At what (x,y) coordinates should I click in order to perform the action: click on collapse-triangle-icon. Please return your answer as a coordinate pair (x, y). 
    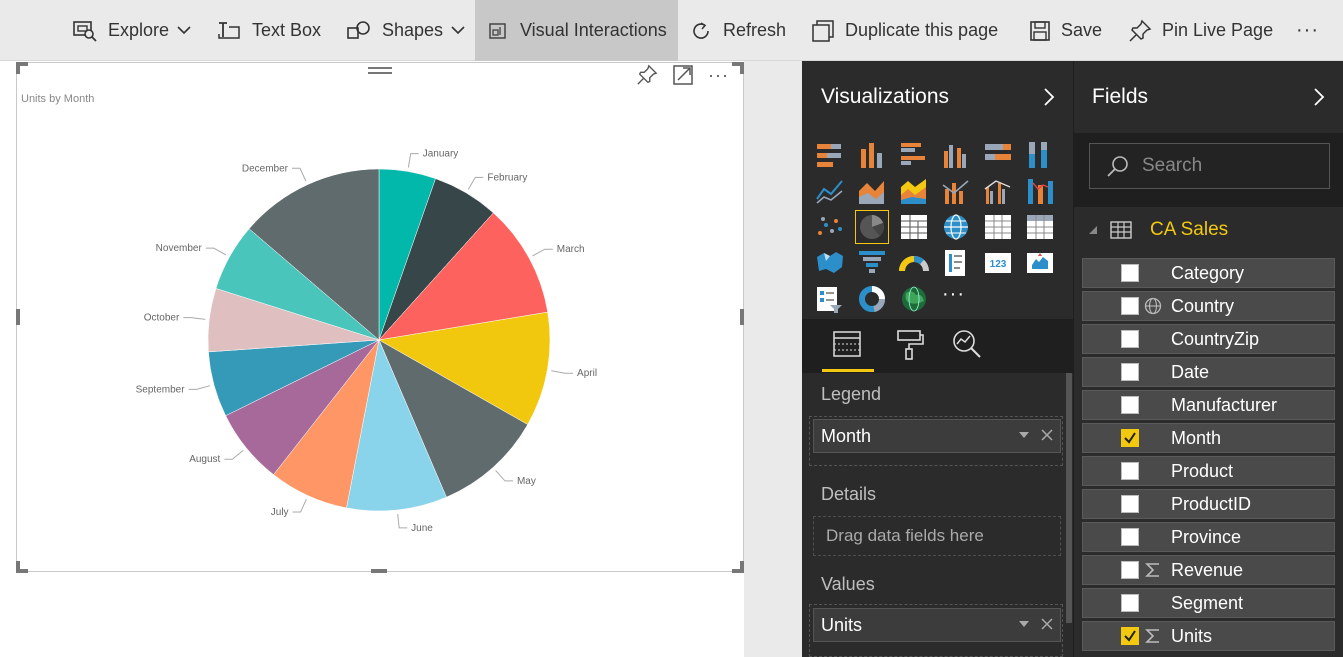
    Looking at the image, I should click on (1093, 230).